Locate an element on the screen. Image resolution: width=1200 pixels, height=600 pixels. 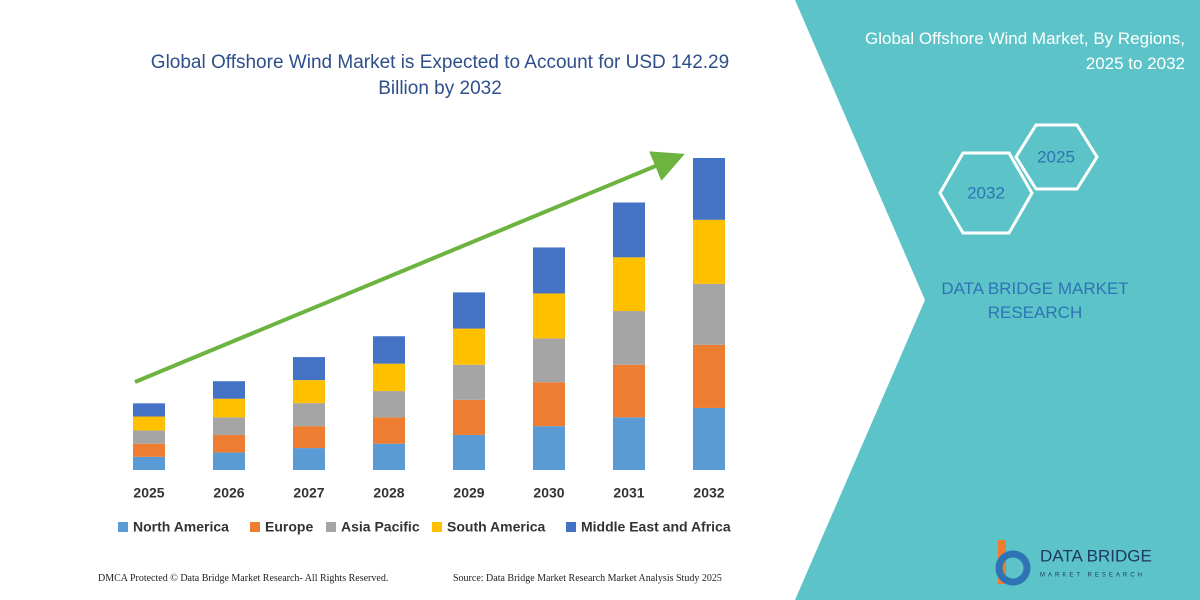
logo: DATA BRIDGE MARKET RESEARCH is located at coordinates (1073, 563).